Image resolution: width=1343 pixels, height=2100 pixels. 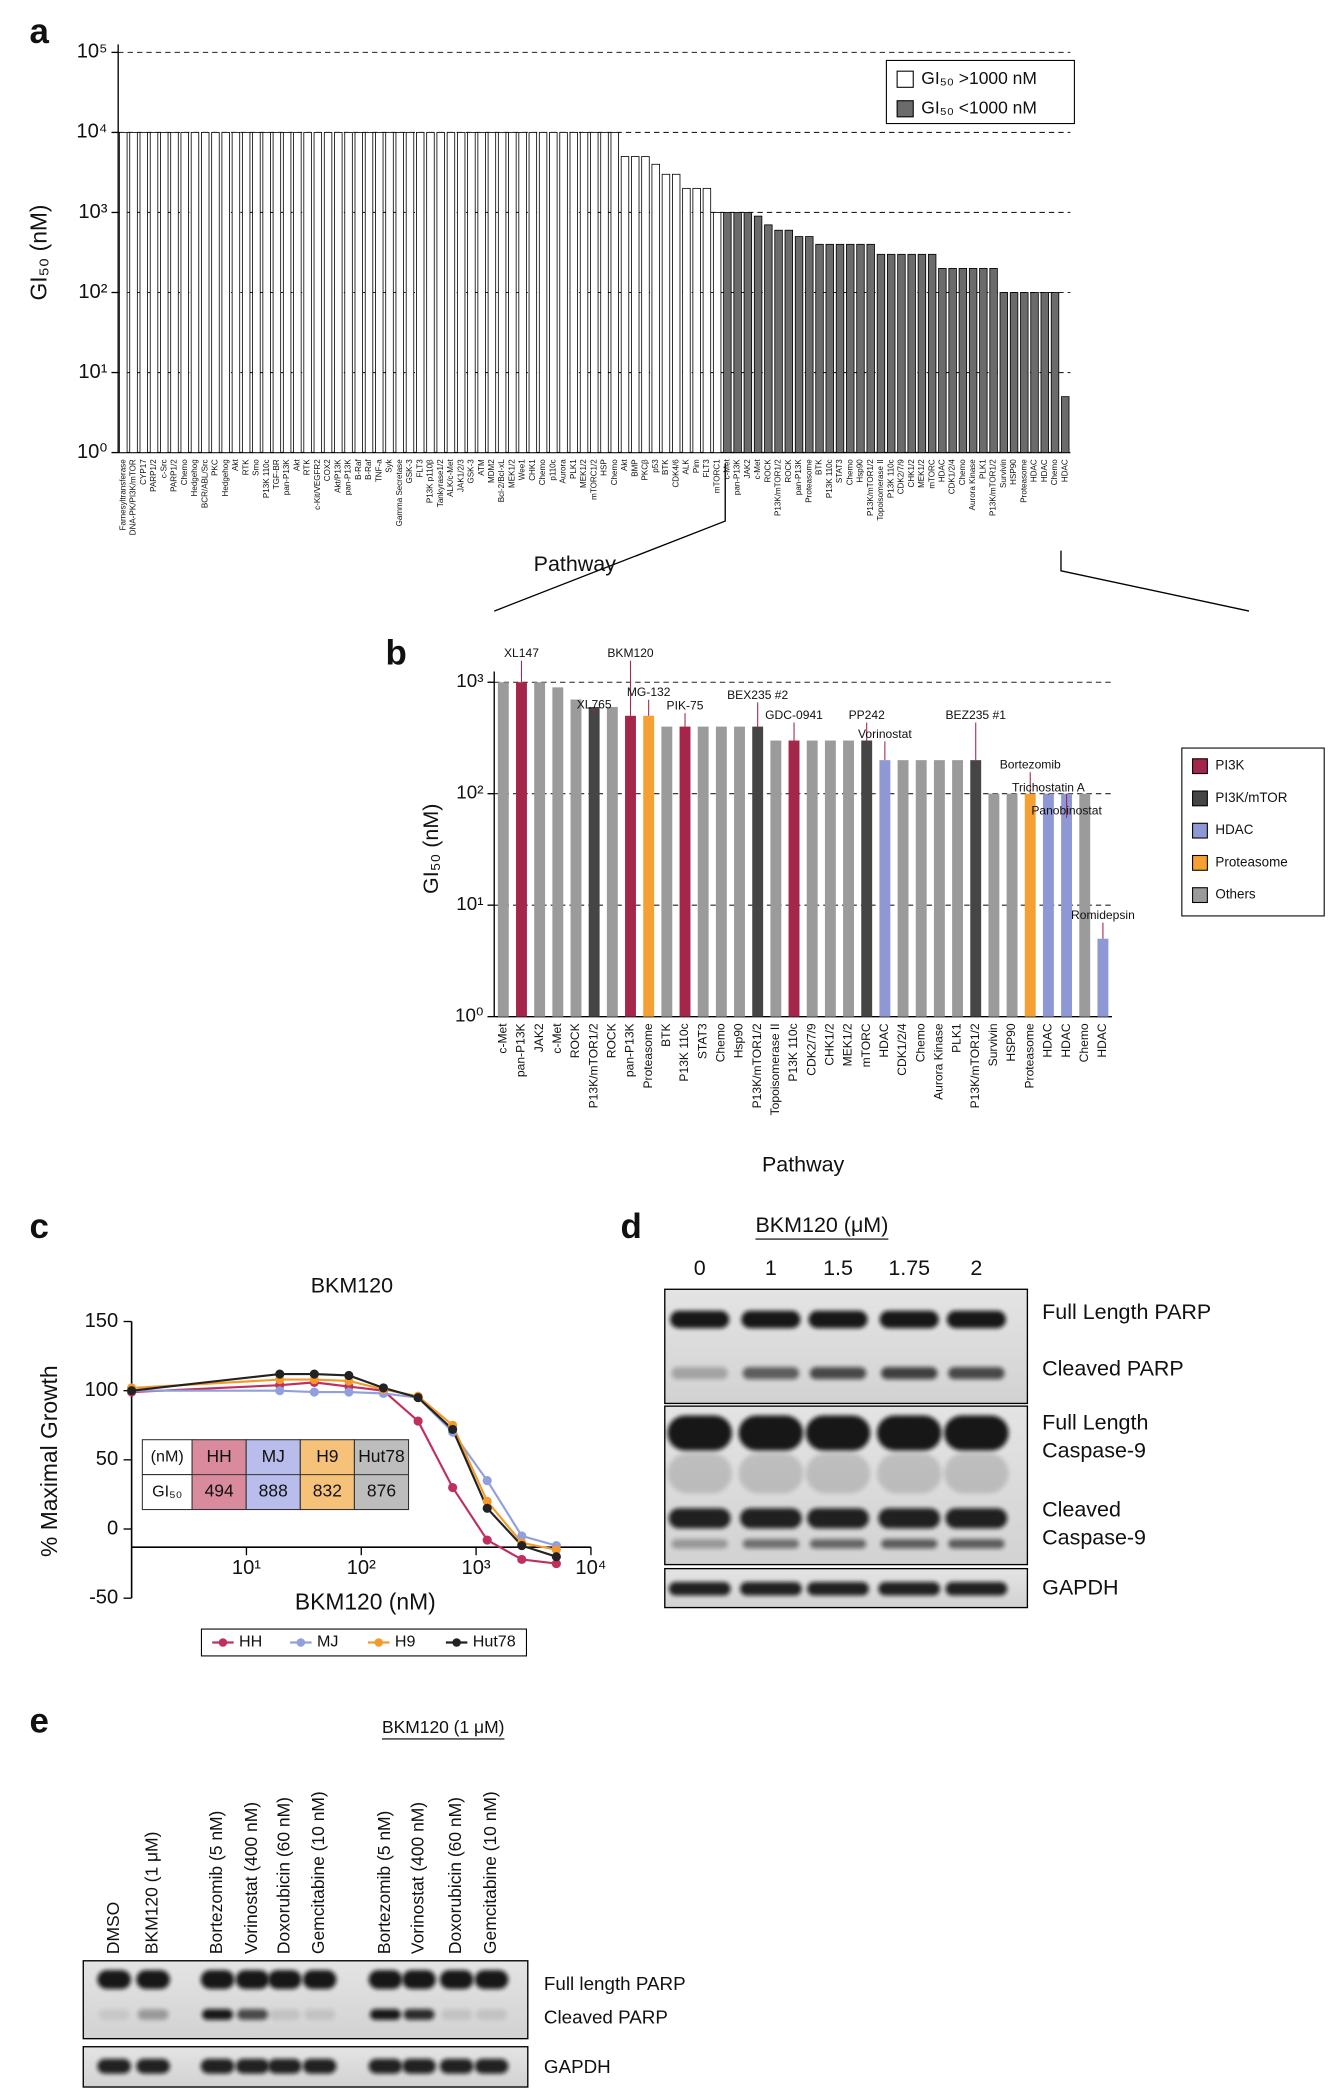 What do you see at coordinates (152, 1893) in the screenshot?
I see `lane-label: BKM120 (1 μM)` at bounding box center [152, 1893].